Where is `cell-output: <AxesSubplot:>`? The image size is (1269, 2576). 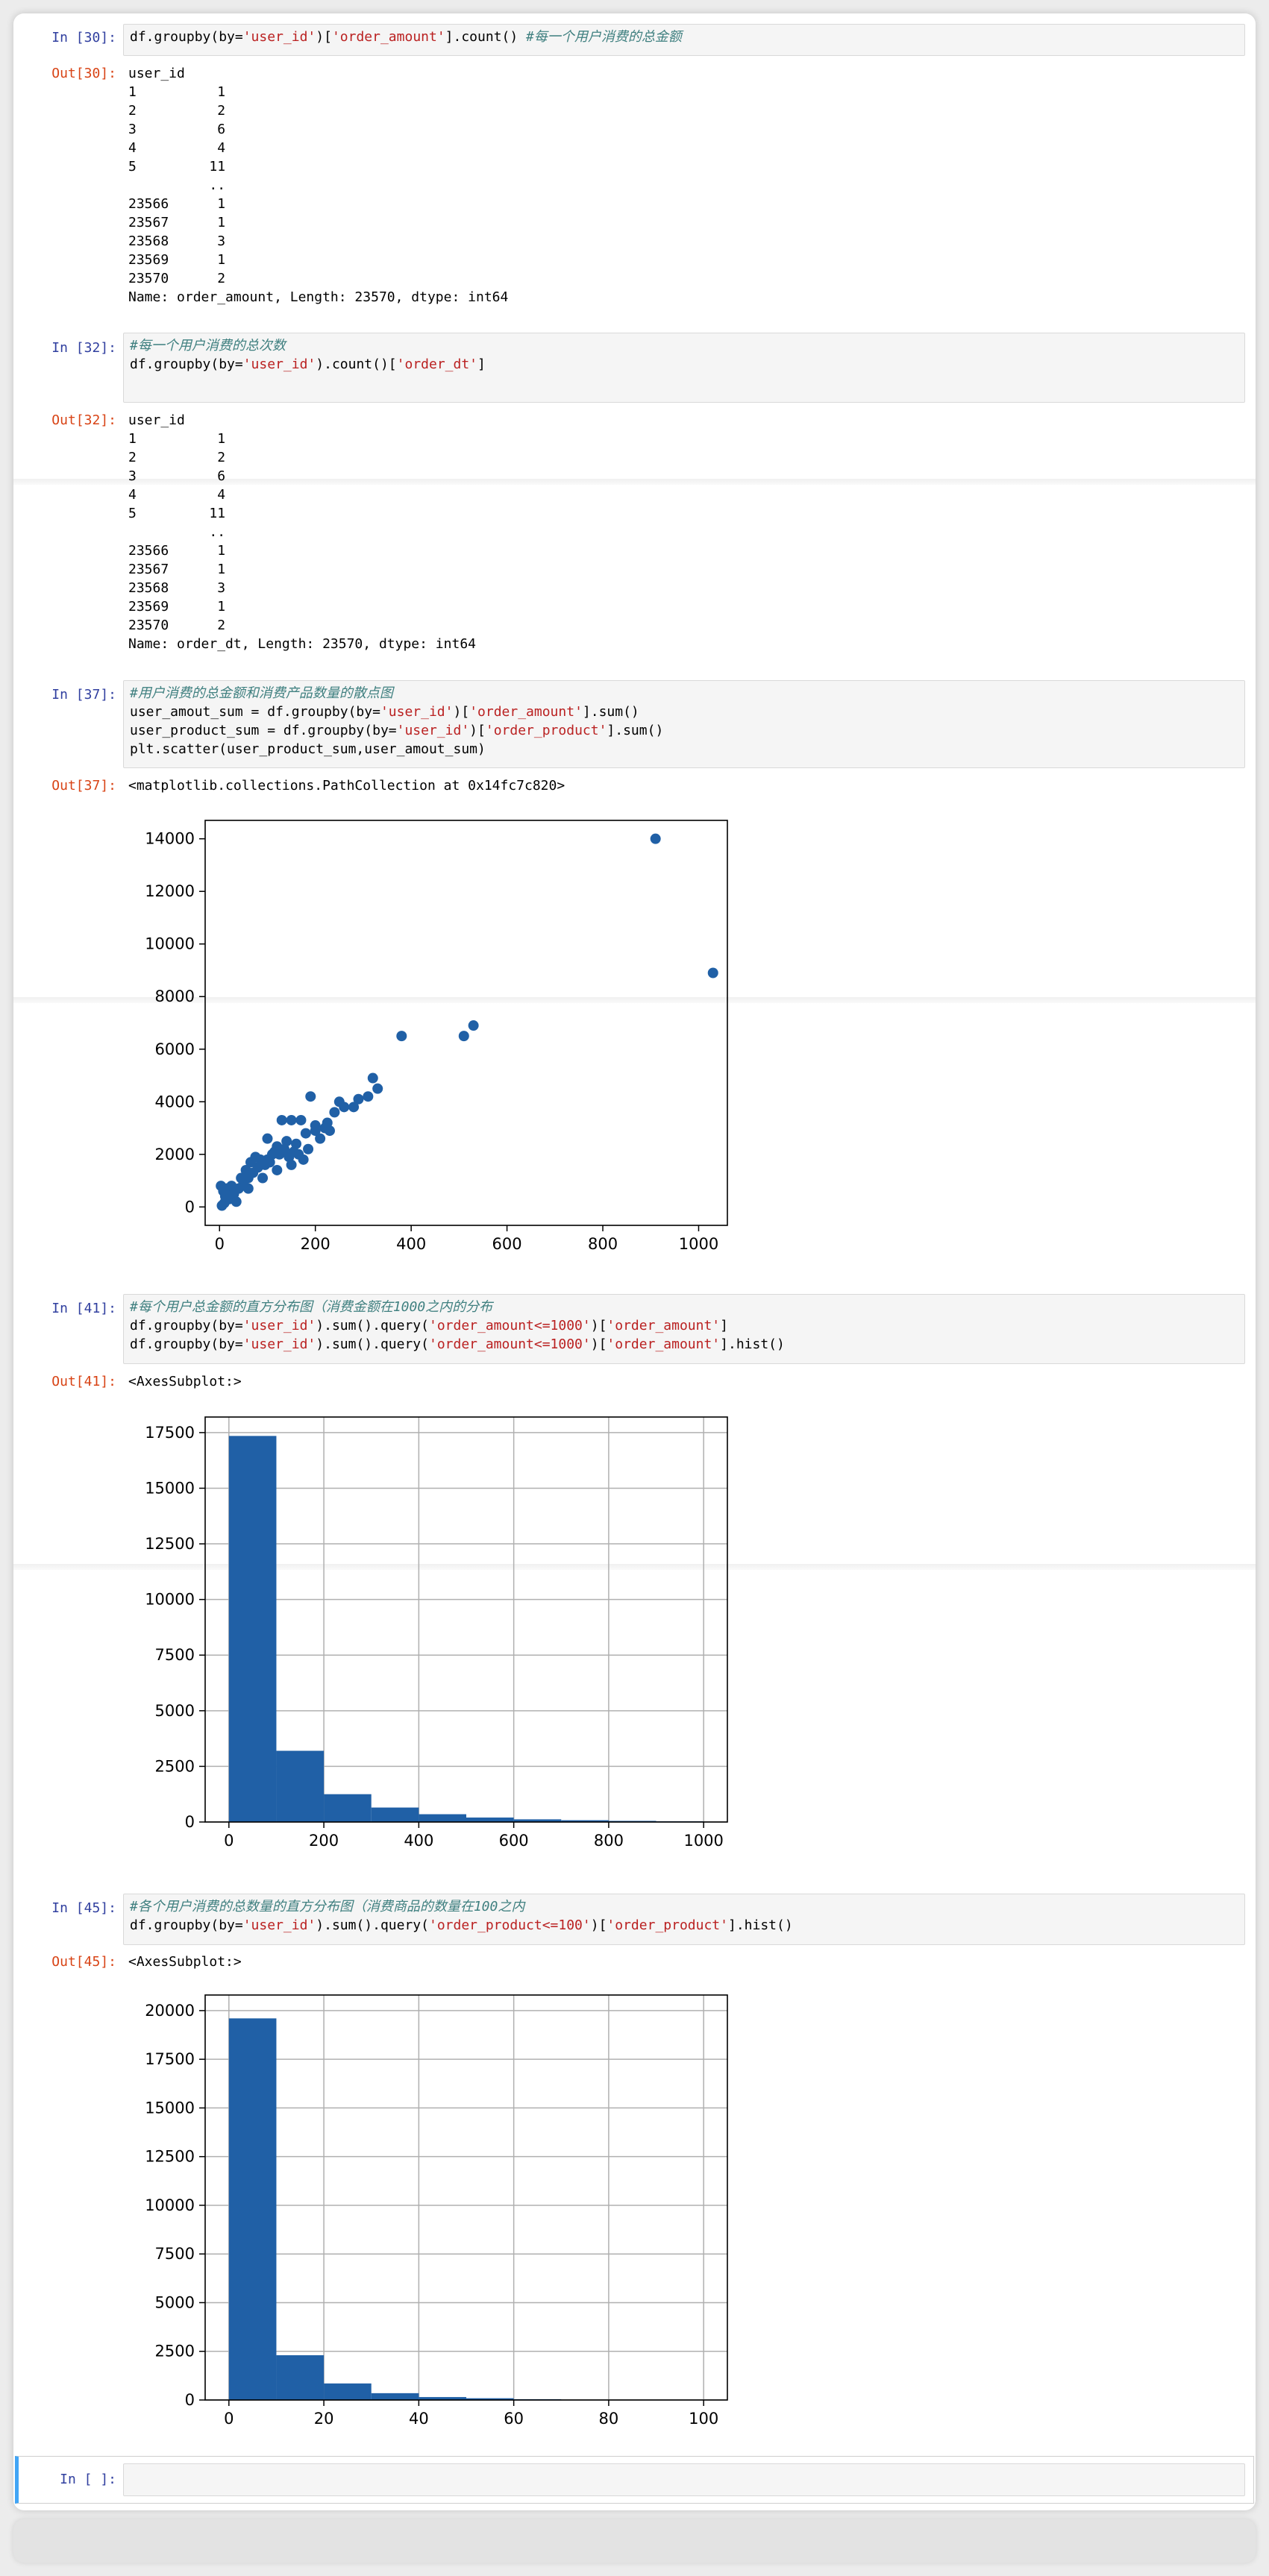
cell-output: <AxesSubplot:> is located at coordinates (185, 1382).